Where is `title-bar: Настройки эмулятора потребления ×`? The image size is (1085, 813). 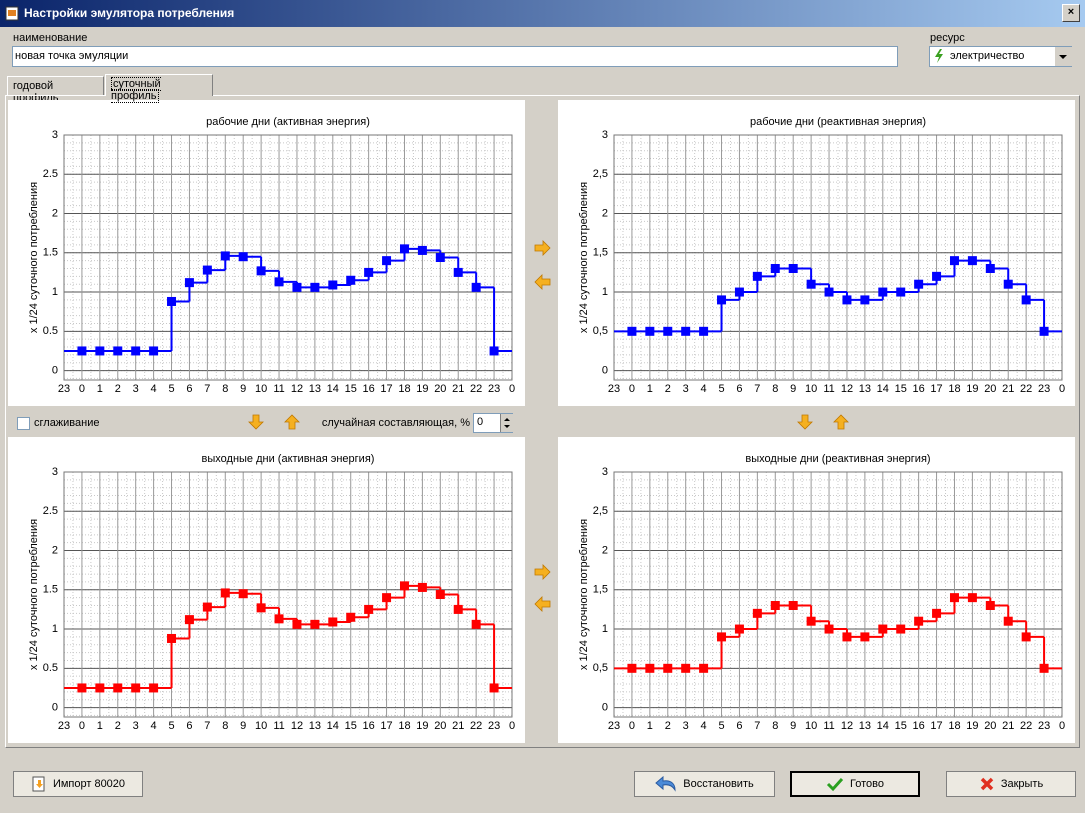
title-bar: Настройки эмулятора потребления × is located at coordinates (542, 13).